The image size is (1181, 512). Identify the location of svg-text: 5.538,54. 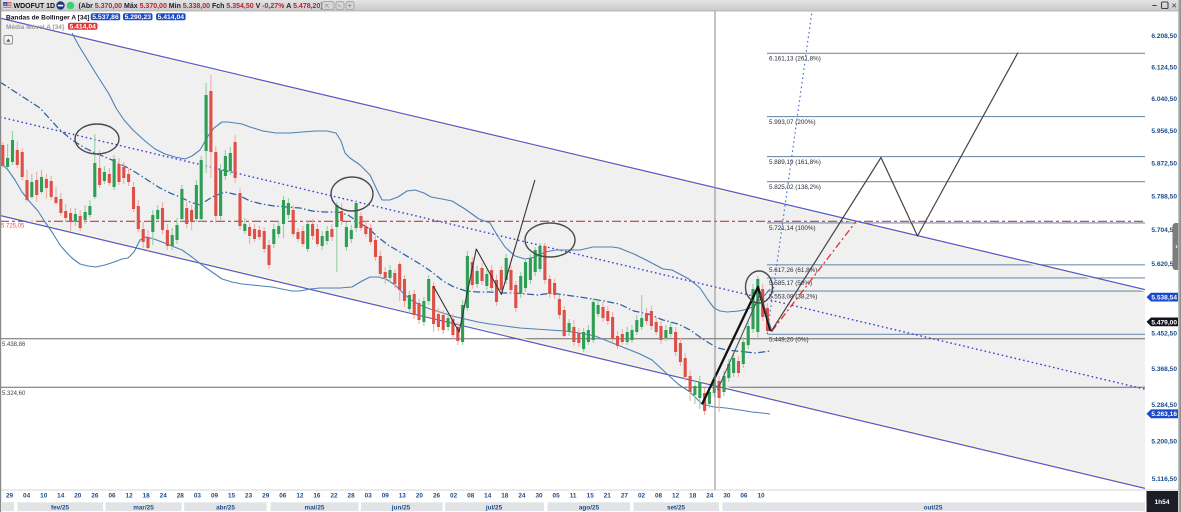
(1164, 298).